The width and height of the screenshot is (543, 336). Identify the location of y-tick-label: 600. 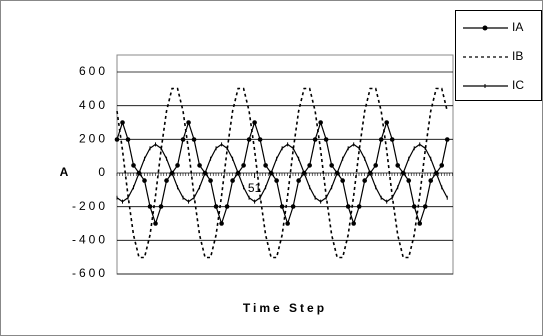
(93, 71).